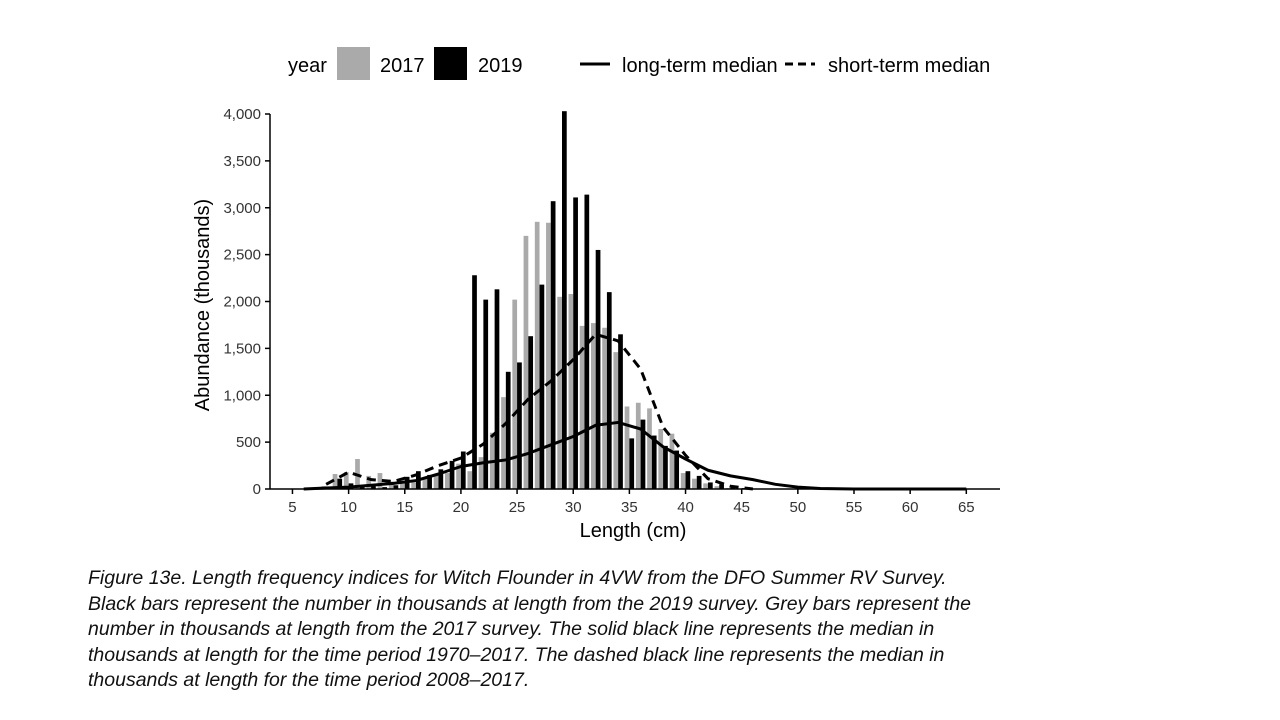  Describe the element at coordinates (633, 531) in the screenshot. I see `x-axis-title: Length (cm)` at that location.